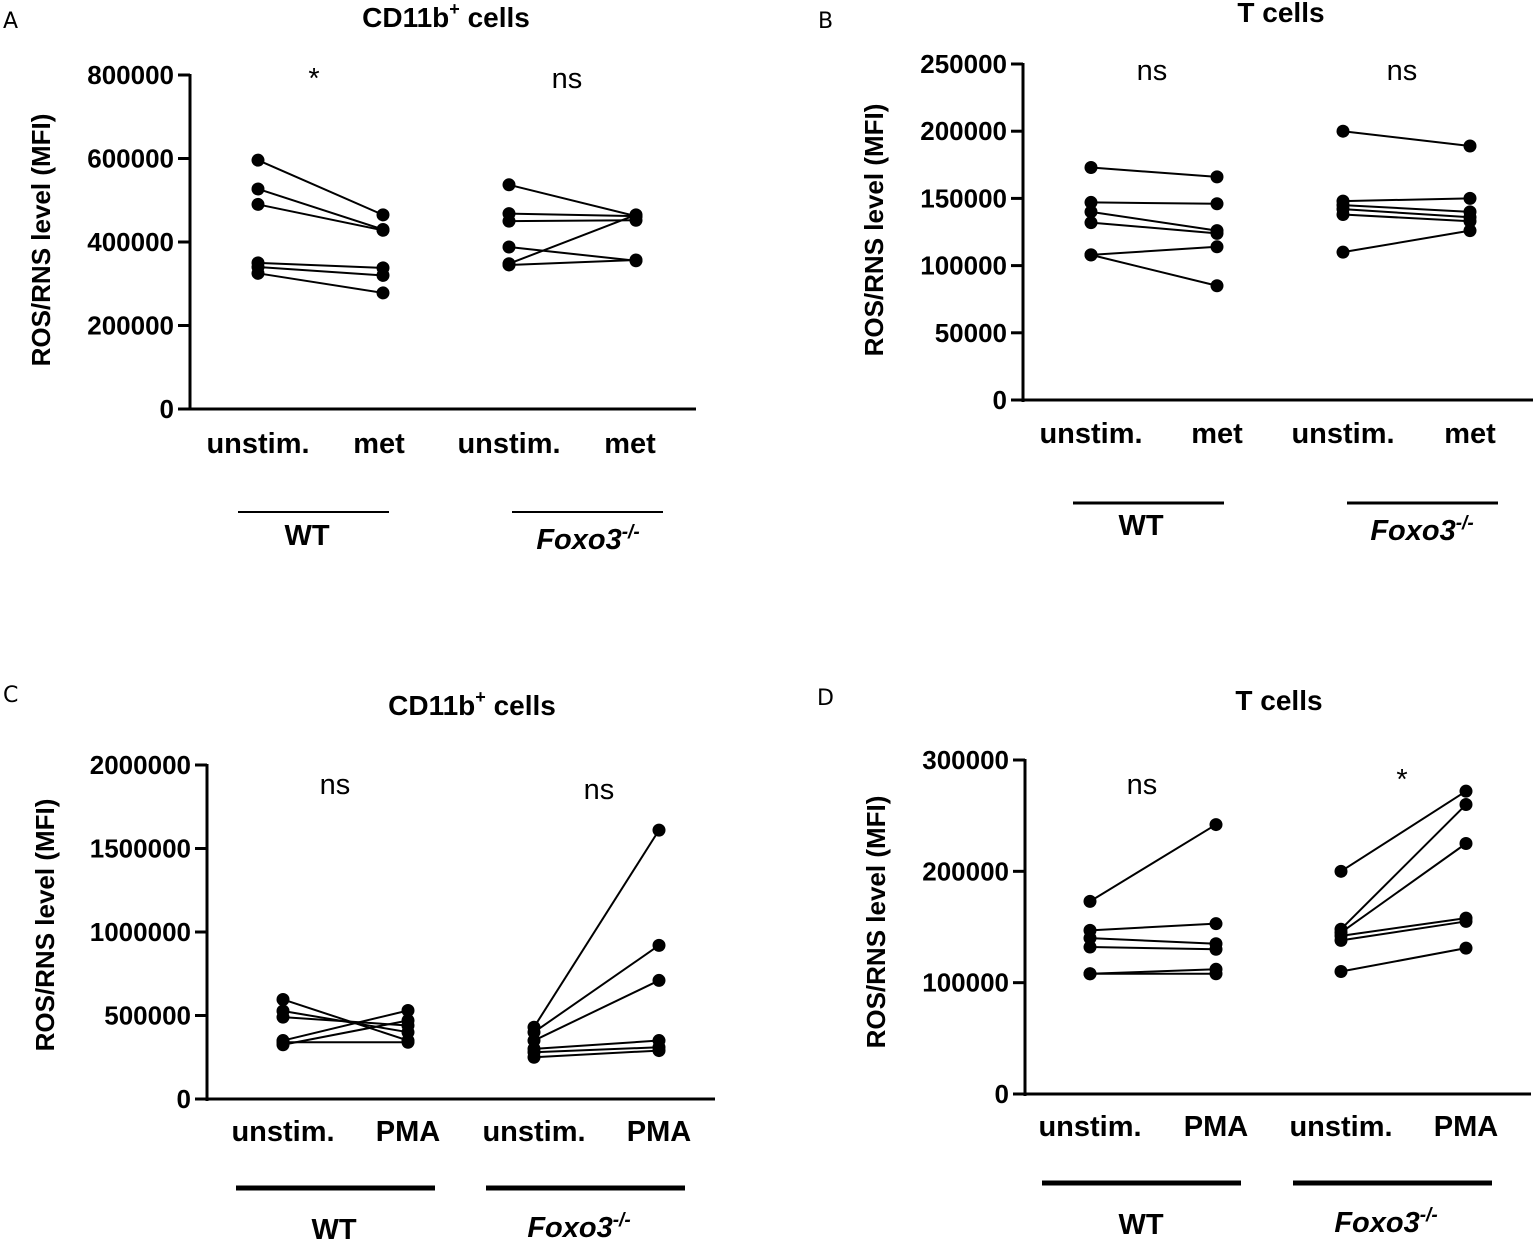  I want to click on data-pairs-b, so click(1280, 208).